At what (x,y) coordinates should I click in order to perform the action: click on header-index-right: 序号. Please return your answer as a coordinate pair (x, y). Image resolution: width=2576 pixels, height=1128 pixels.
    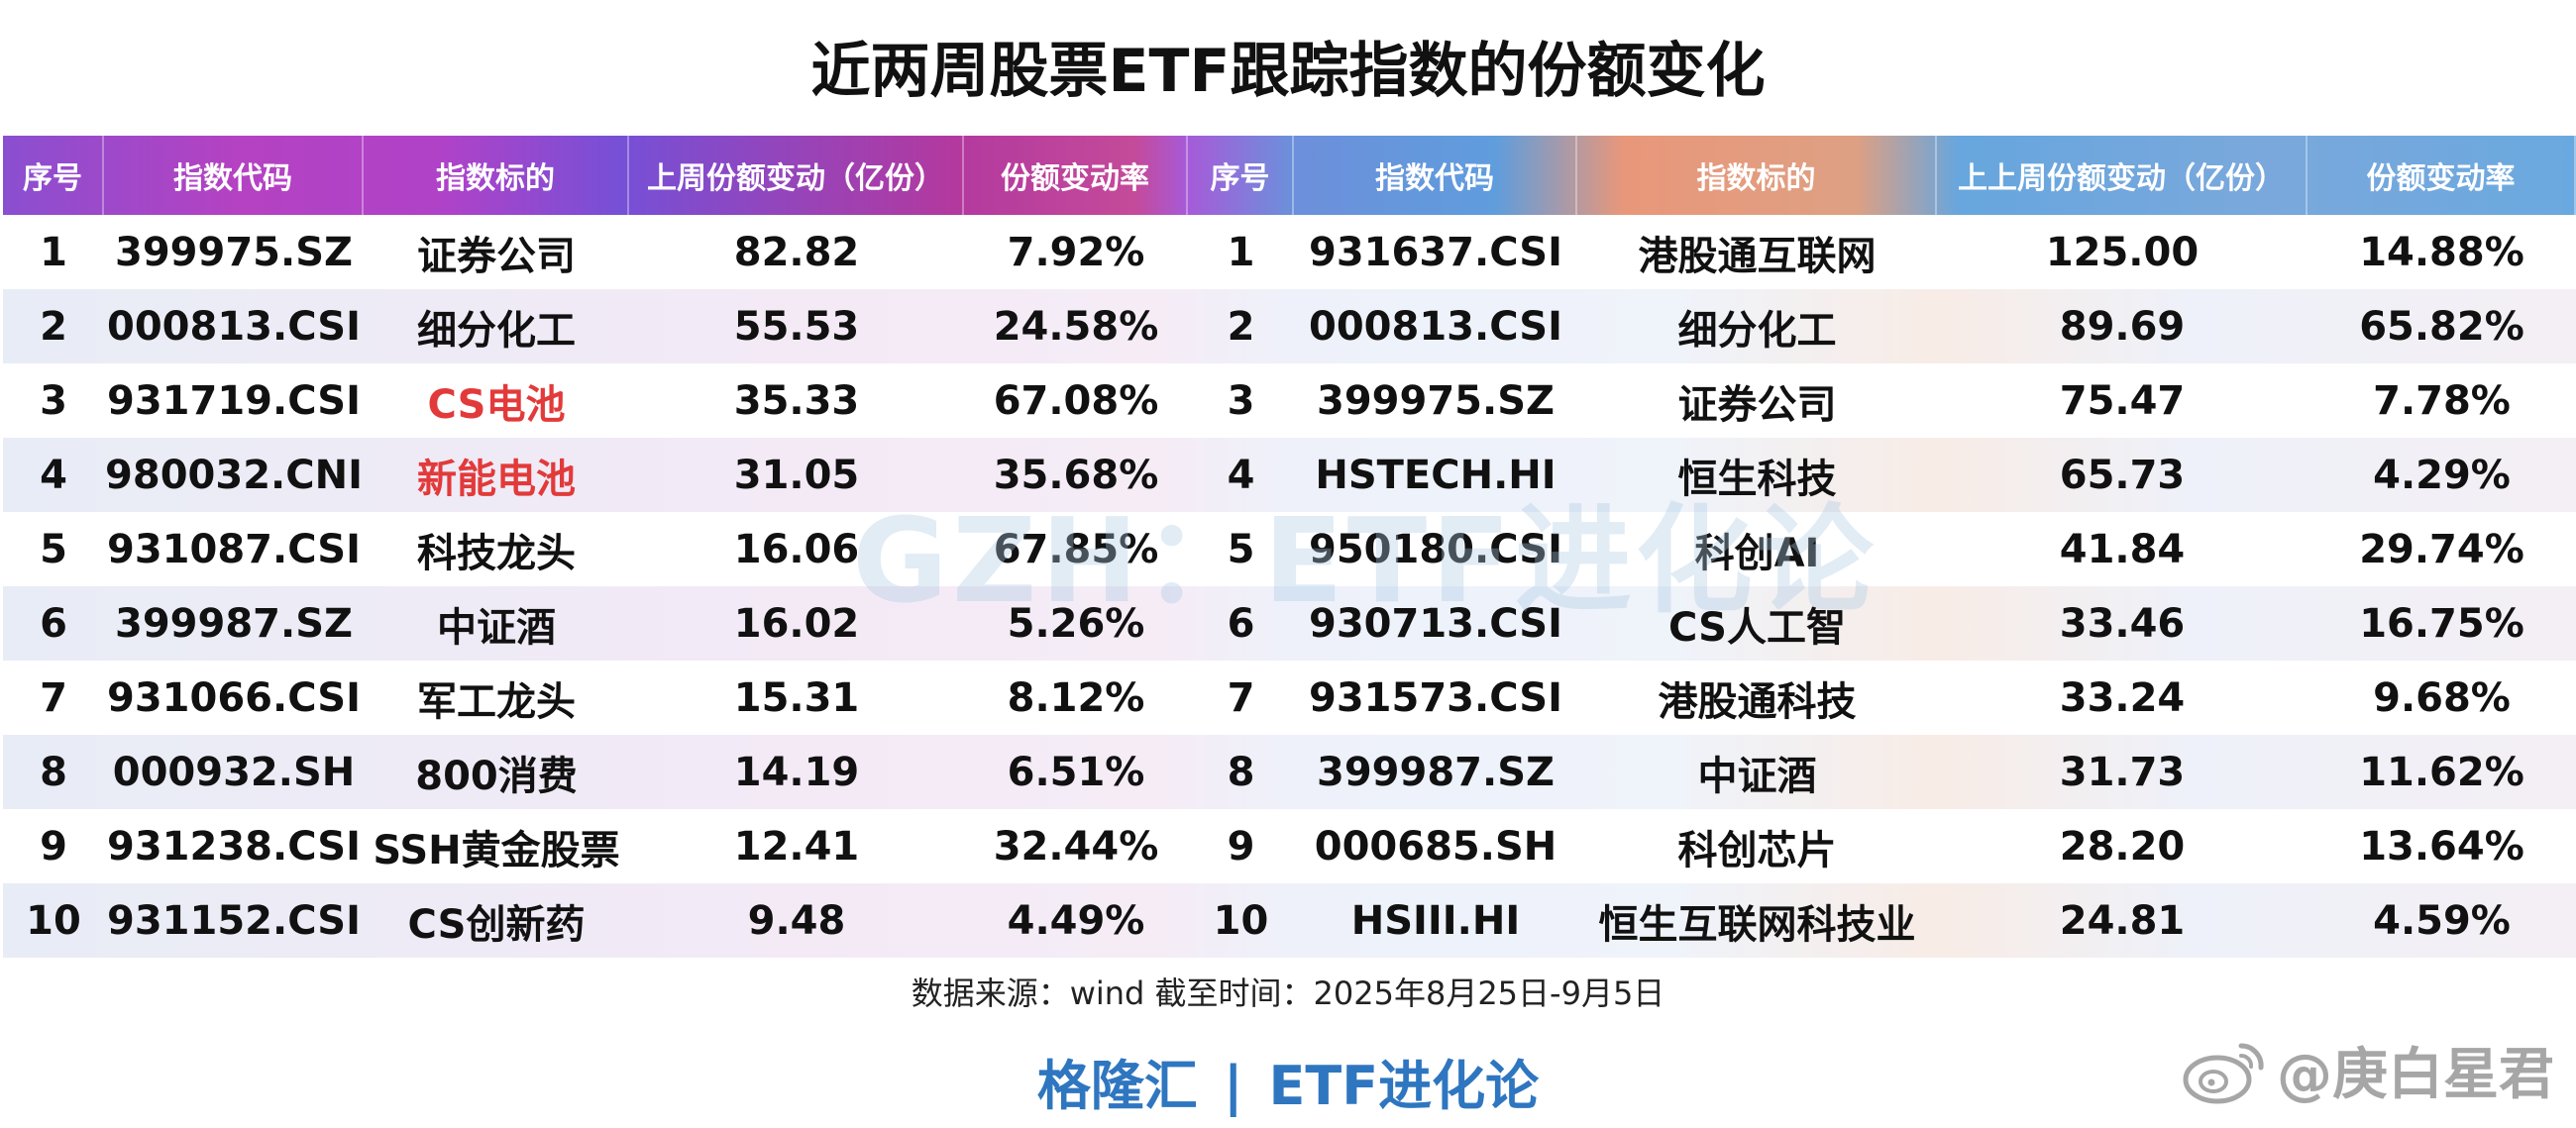
    Looking at the image, I should click on (1241, 176).